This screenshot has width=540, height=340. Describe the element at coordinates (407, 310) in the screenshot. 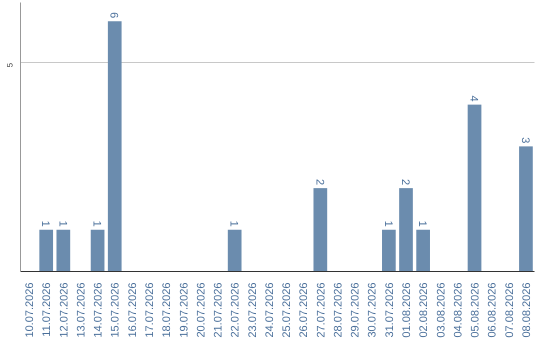

I see `x-tick-label: 01.08.2026` at that location.